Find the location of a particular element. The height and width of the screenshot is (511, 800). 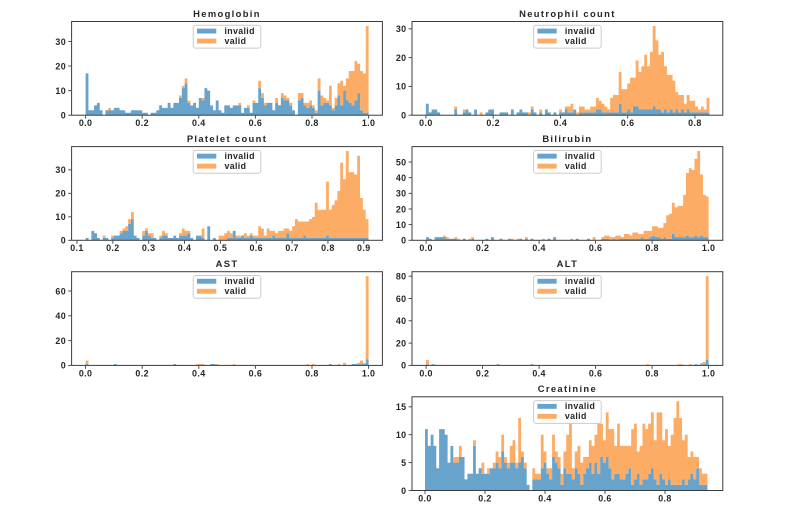

svg-text: Neutrophil count is located at coordinates (567, 13).